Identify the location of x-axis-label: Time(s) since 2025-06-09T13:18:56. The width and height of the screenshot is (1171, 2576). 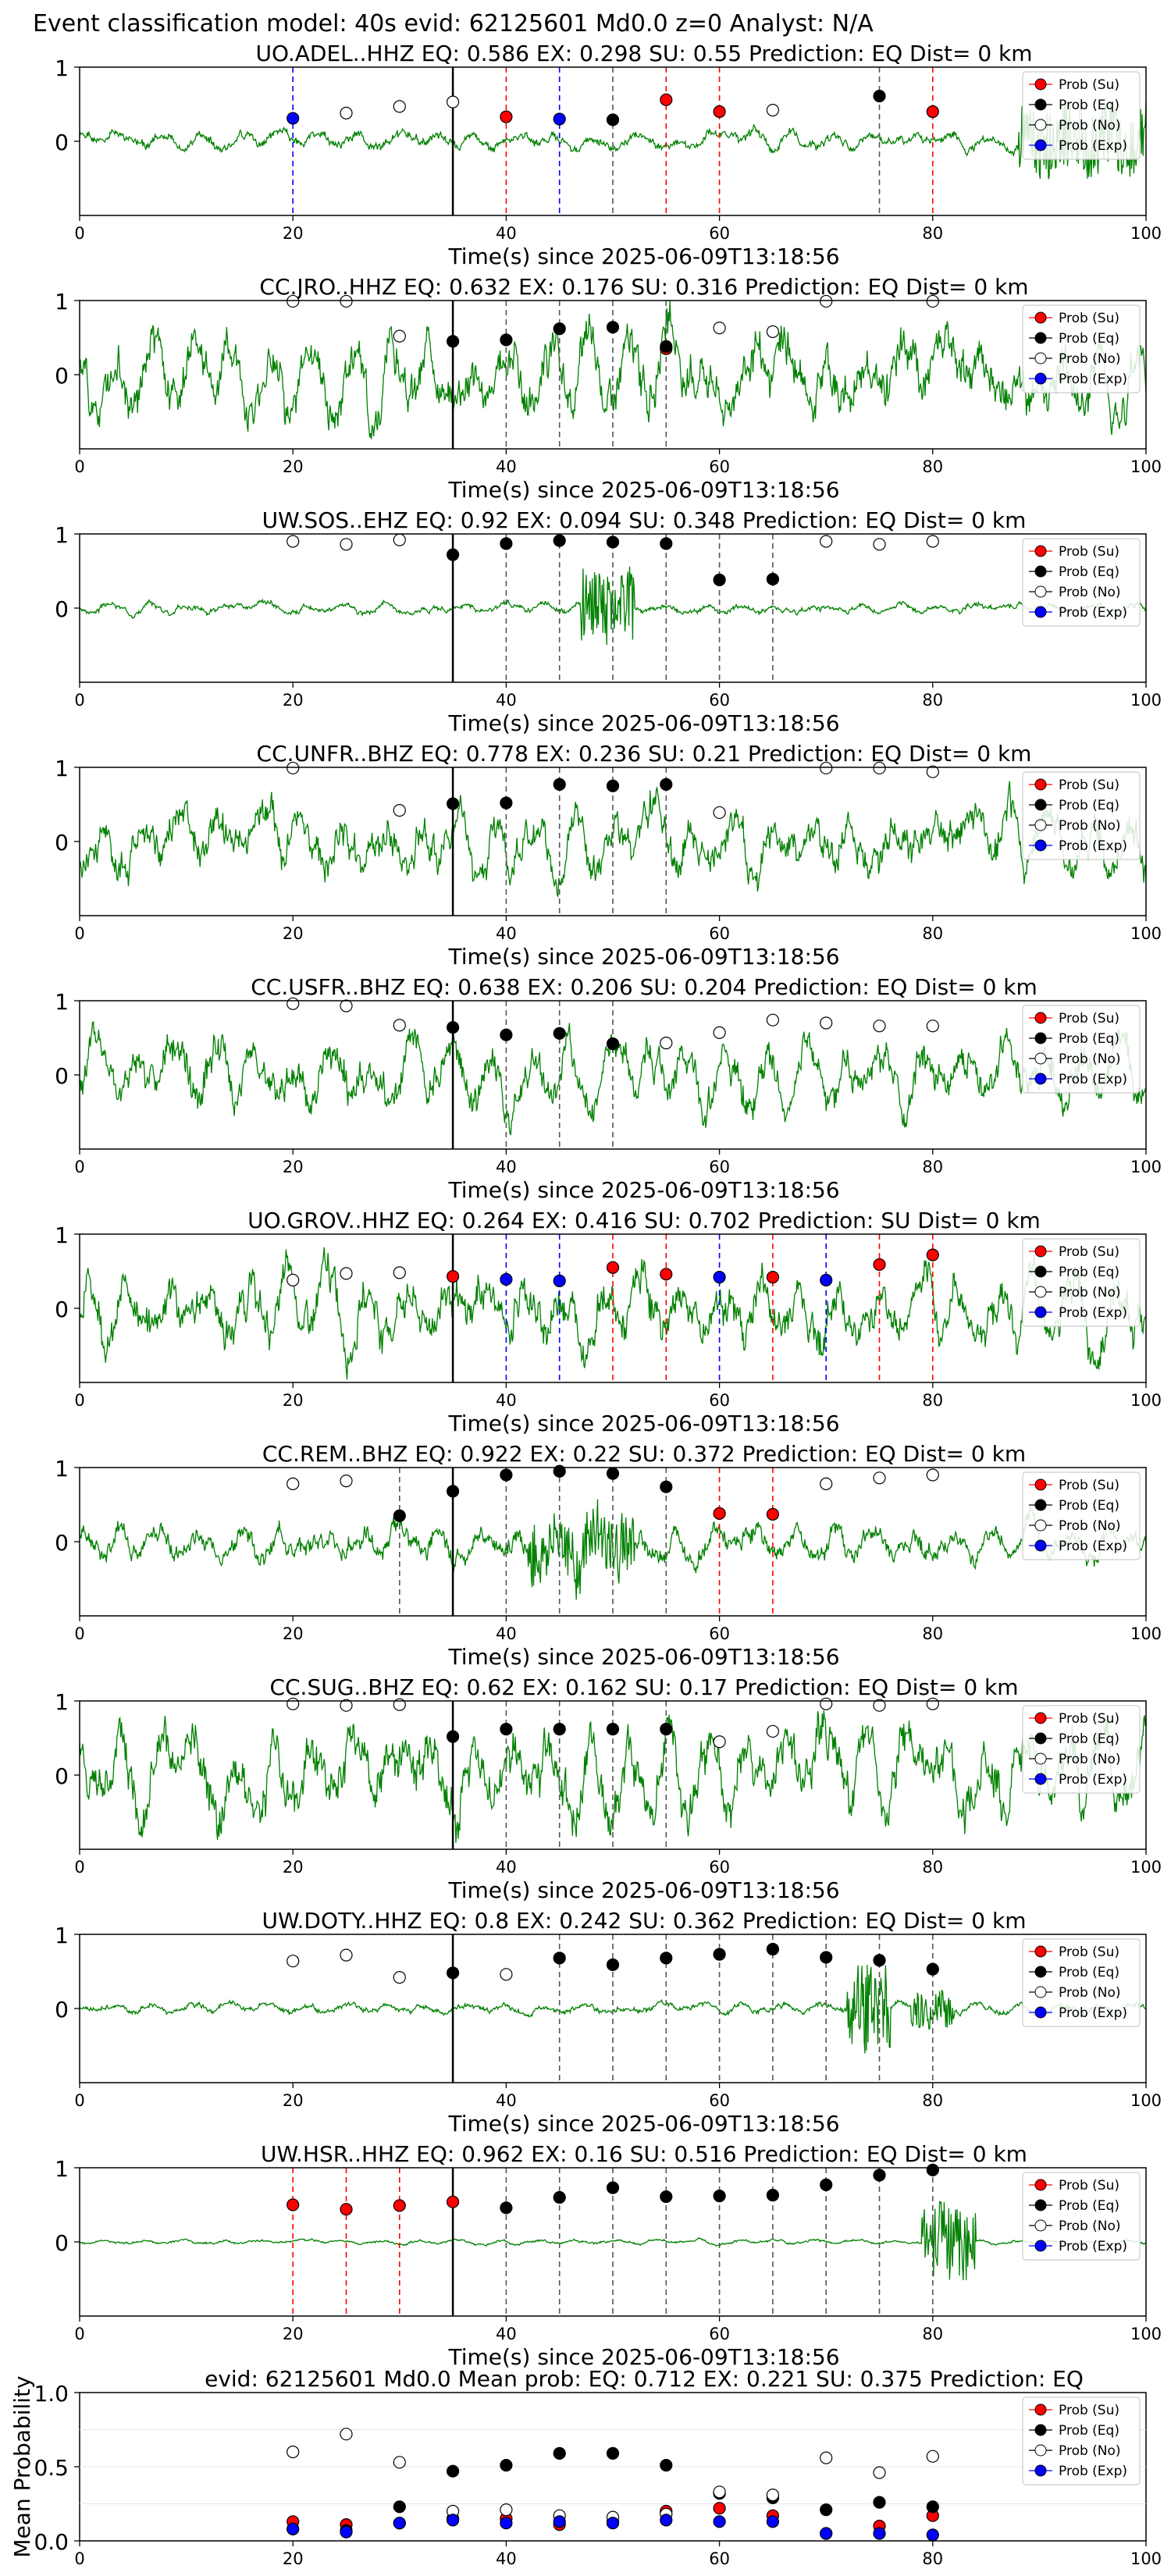
(643, 256).